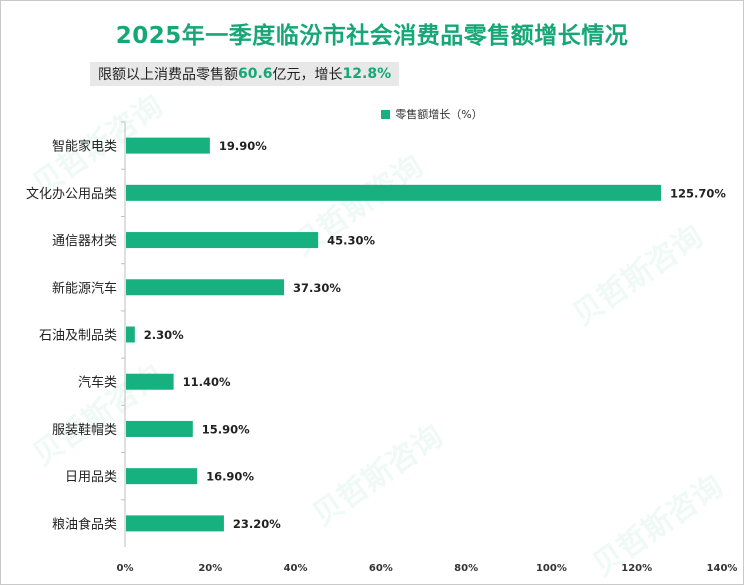  I want to click on category-label: 新能源汽车, so click(84, 288).